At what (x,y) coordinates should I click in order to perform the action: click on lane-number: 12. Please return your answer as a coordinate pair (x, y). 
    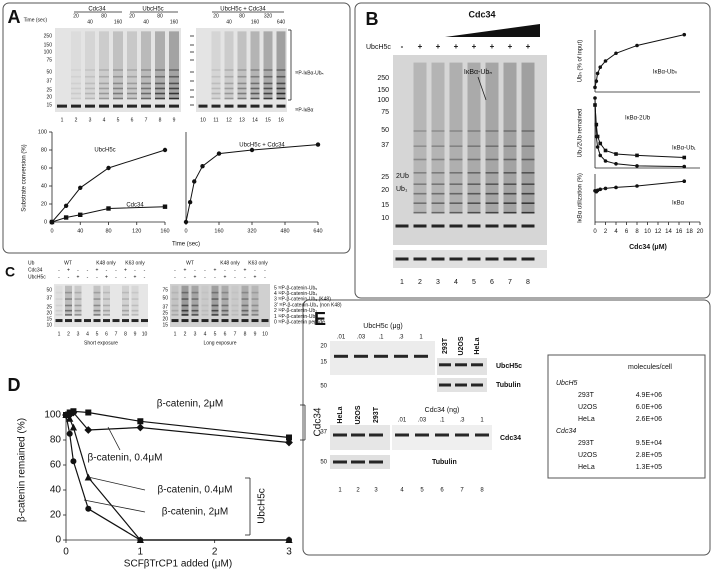
    Looking at the image, I should click on (229, 120).